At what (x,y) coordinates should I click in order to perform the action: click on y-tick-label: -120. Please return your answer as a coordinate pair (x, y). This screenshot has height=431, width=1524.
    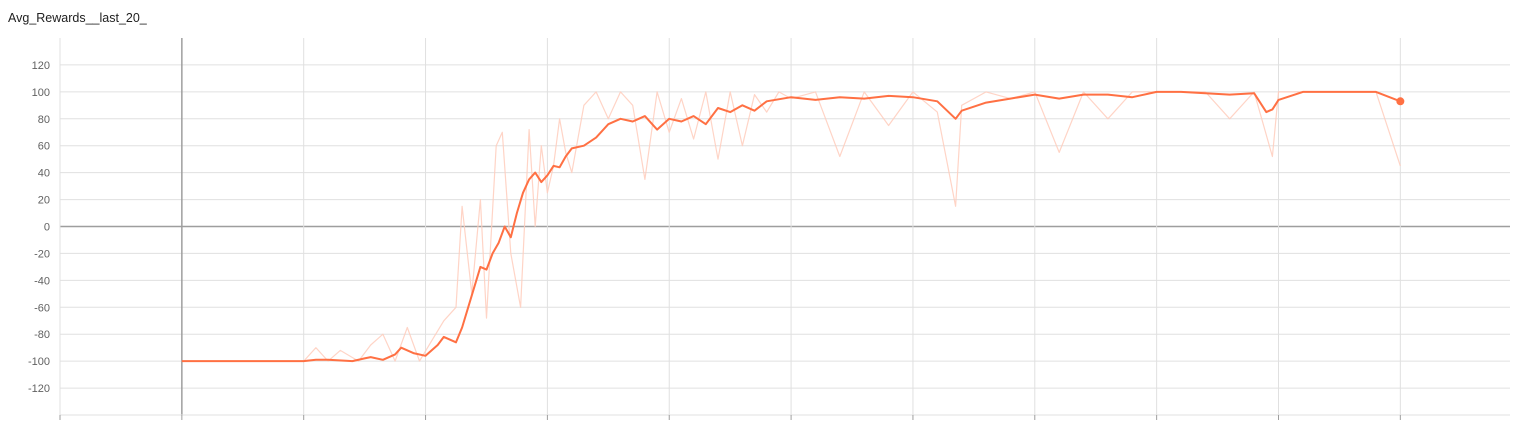
    Looking at the image, I should click on (39, 389).